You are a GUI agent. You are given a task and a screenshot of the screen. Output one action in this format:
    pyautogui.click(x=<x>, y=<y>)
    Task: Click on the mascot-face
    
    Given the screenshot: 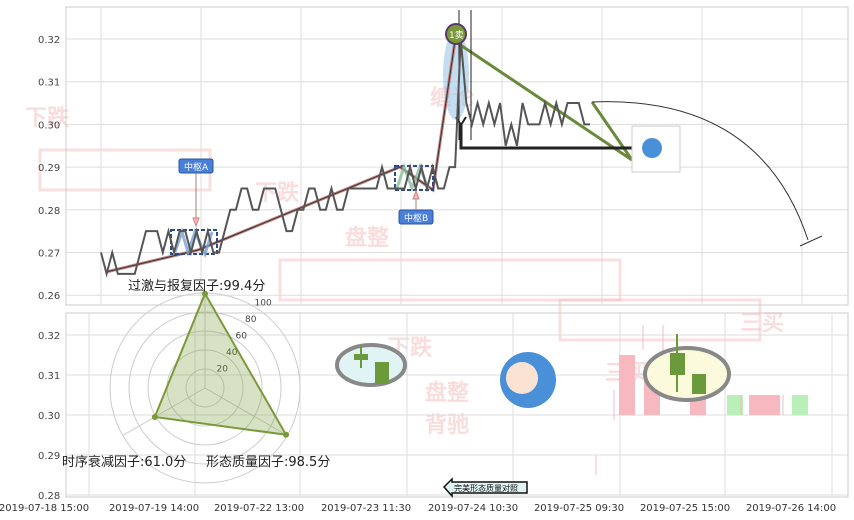 What is the action you would take?
    pyautogui.click(x=522, y=378)
    